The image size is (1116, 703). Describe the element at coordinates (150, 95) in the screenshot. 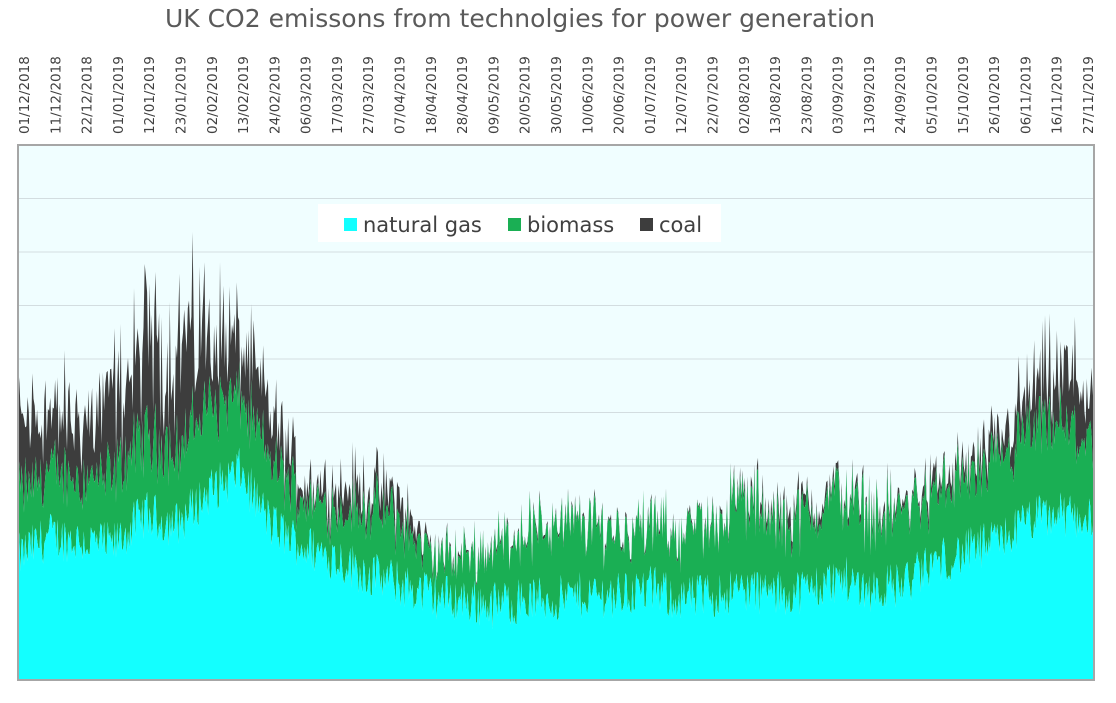

I see `x-tick-label: 12/01/2019` at that location.